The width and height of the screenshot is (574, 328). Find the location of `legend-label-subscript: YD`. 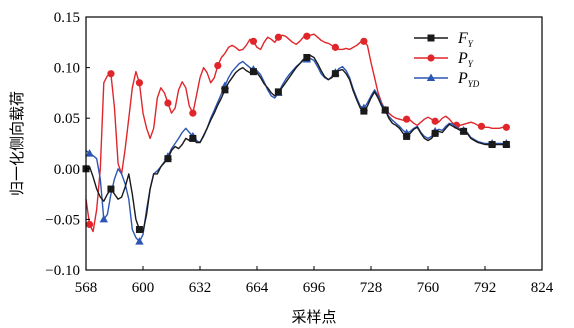

legend-label-subscript: YD is located at coordinates (474, 84).